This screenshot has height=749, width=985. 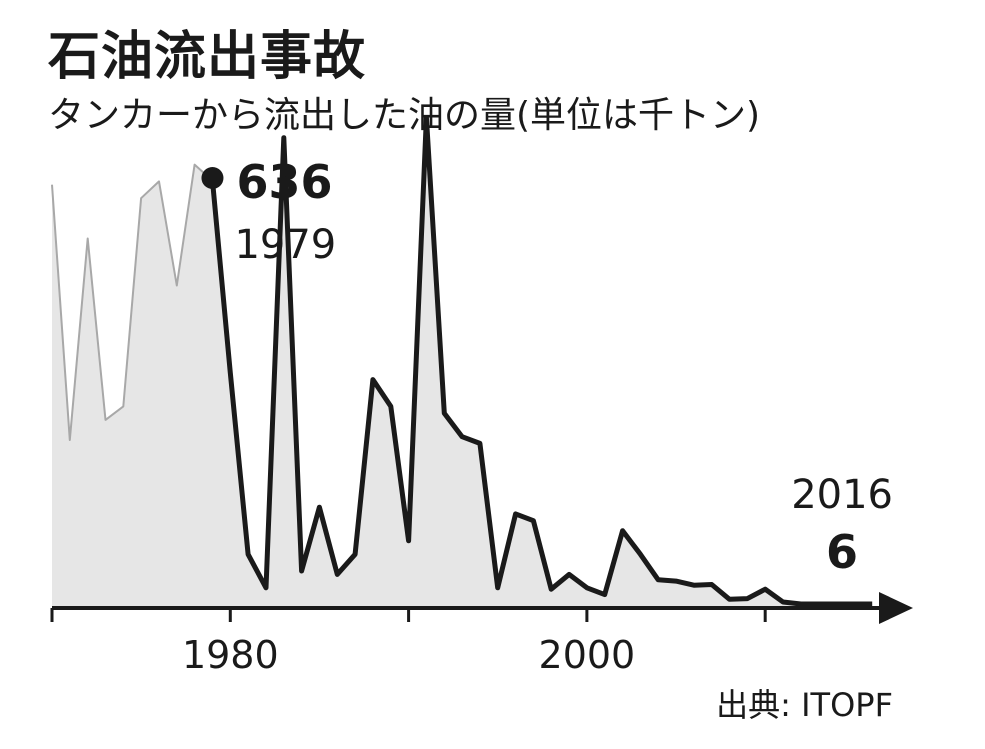 I want to click on pre-1979-area, so click(x=132, y=386).